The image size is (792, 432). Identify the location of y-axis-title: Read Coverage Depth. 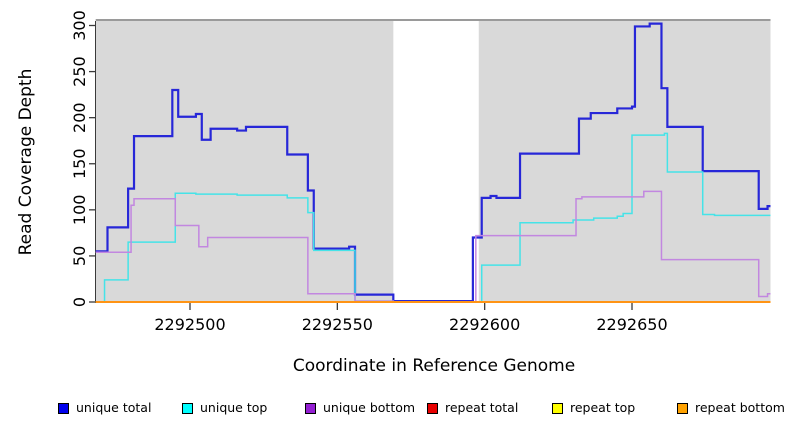
(26, 162).